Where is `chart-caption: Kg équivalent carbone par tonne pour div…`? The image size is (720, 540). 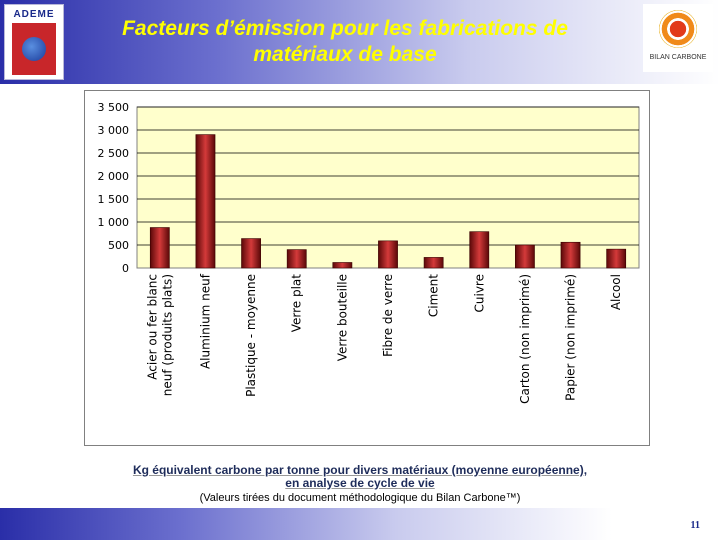 chart-caption: Kg équivalent carbone par tonne pour div… is located at coordinates (360, 477).